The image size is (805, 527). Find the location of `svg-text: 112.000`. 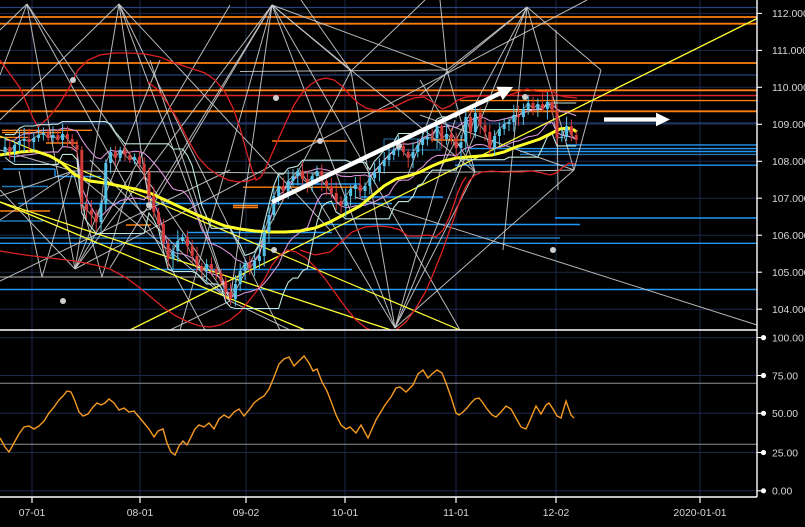

svg-text: 112.000 is located at coordinates (788, 14).